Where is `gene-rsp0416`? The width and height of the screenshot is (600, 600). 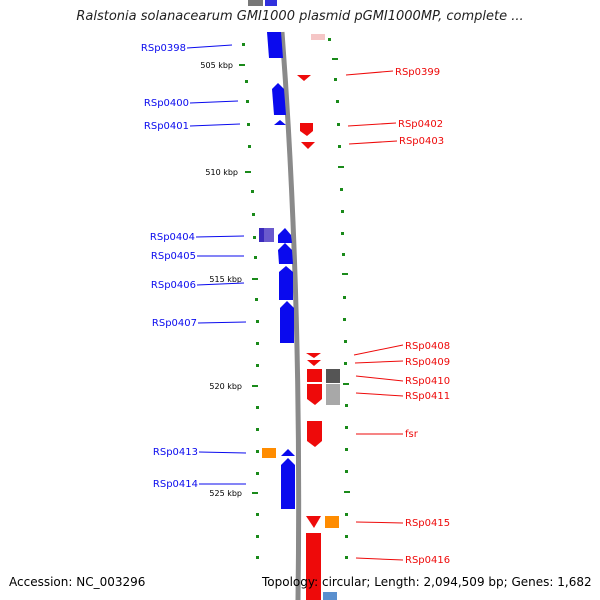
gene-rsp0416 is located at coordinates (313, 566).